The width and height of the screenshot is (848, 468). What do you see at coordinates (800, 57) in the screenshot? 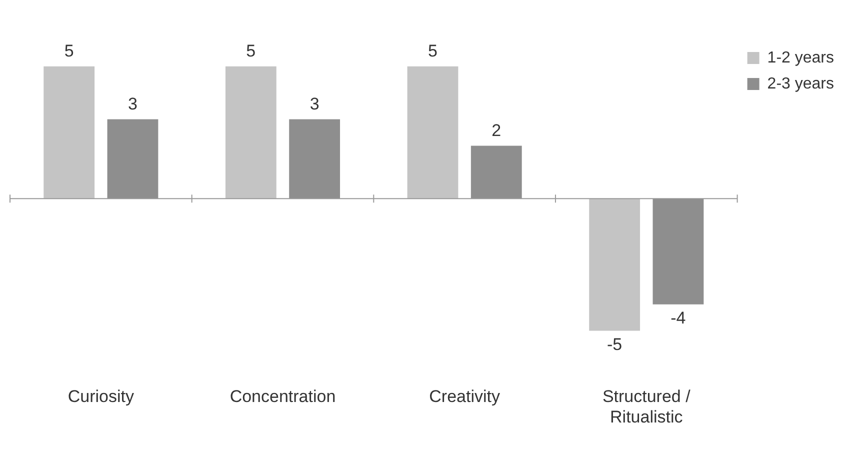
I see `legend-label: 1-2 years` at bounding box center [800, 57].